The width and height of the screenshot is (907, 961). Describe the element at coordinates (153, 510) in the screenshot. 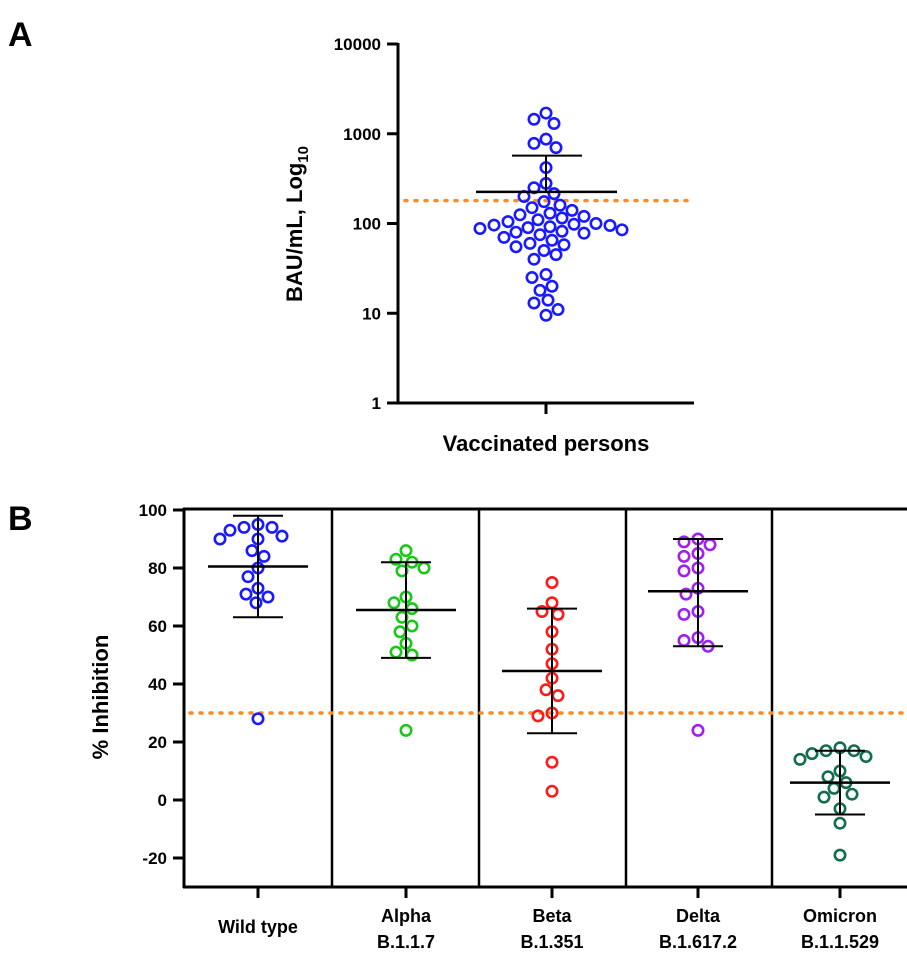

I see `panel-b-y-tick-label: 100` at that location.